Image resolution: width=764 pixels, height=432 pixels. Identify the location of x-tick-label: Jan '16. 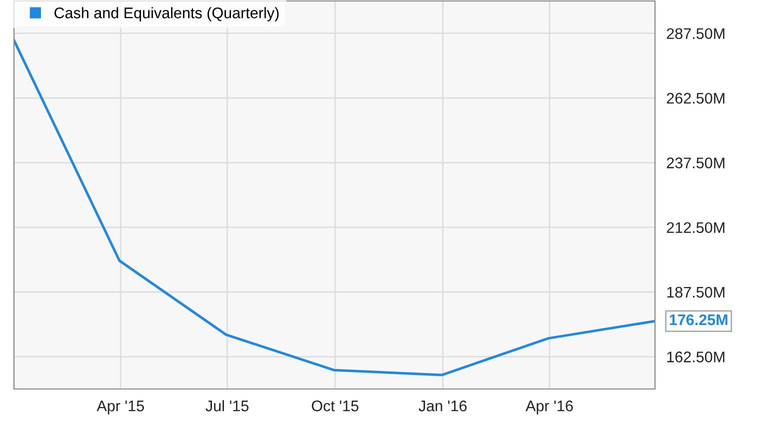
(442, 406).